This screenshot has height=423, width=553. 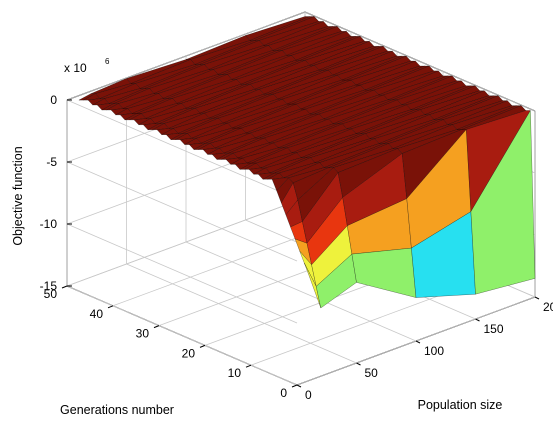 I want to click on x-tick-label: 100, so click(x=434, y=351).